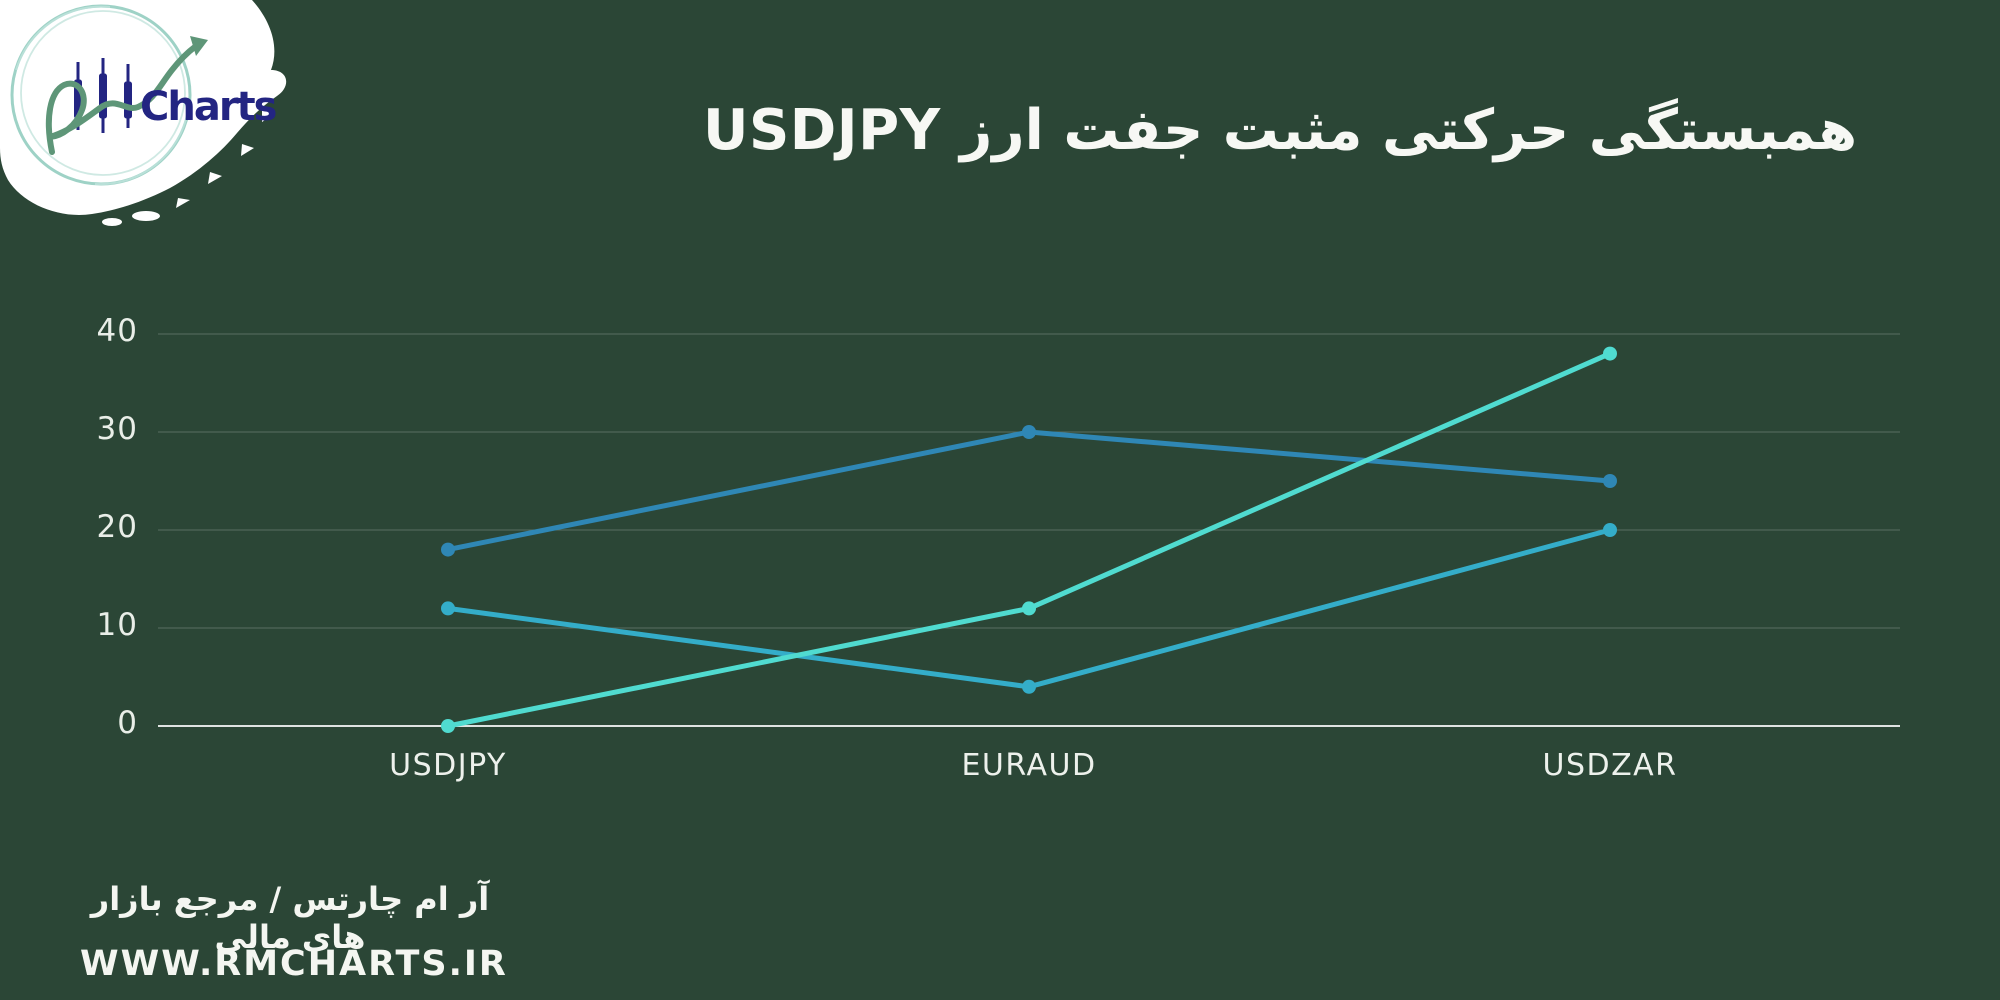  What do you see at coordinates (208, 107) in the screenshot?
I see `logo-wordmark: Charts` at bounding box center [208, 107].